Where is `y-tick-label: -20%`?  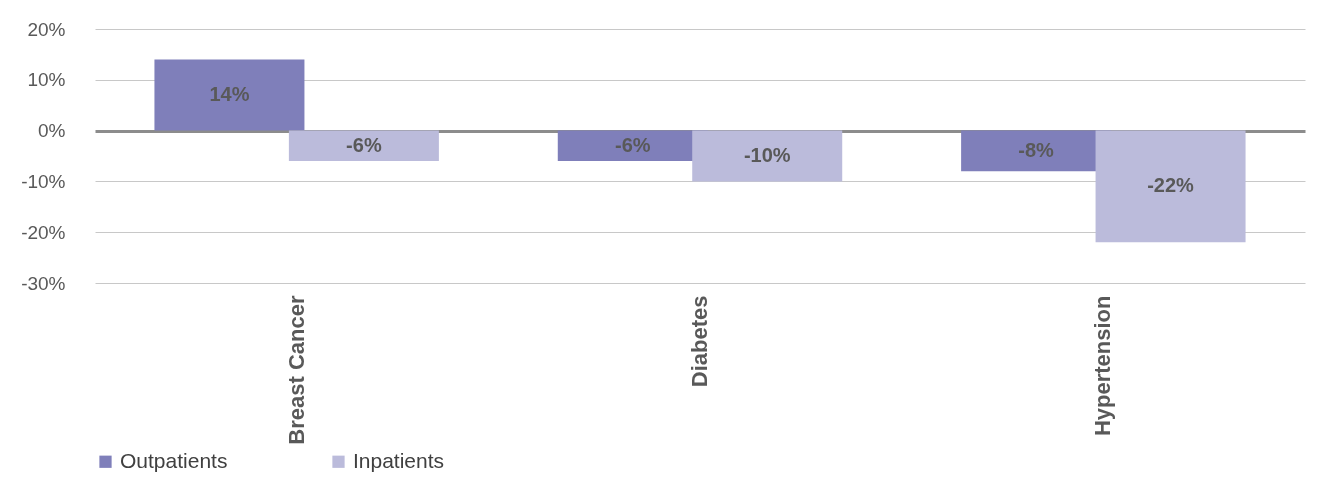
y-tick-label: -20% is located at coordinates (43, 232).